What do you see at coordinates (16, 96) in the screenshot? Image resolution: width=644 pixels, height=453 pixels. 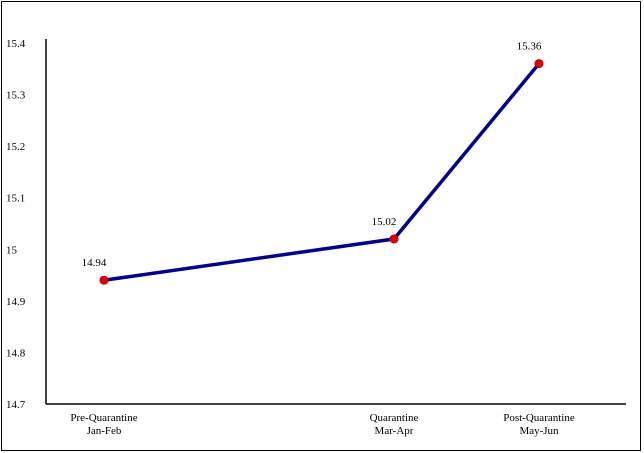 I see `y-tick-label: 15.3` at bounding box center [16, 96].